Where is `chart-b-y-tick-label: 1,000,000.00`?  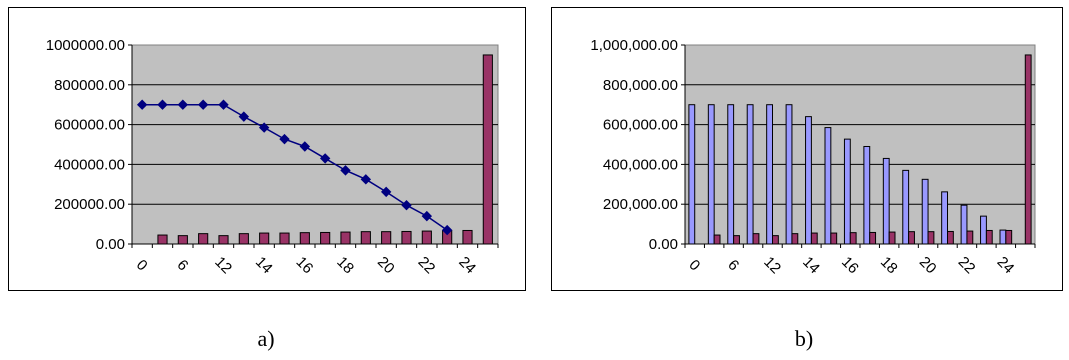 chart-b-y-tick-label: 1,000,000.00 is located at coordinates (634, 45).